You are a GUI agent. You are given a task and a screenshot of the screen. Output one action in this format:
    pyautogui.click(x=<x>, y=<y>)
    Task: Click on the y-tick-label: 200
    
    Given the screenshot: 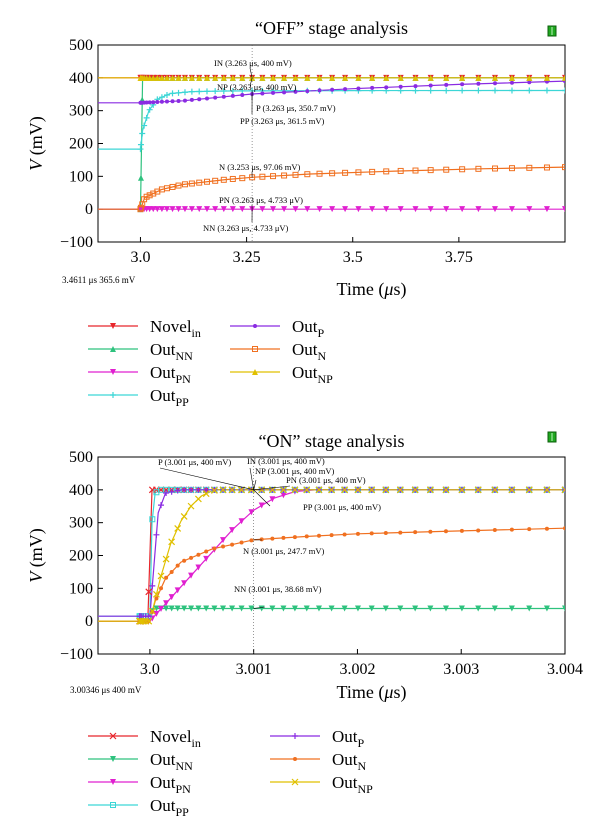 What is the action you would take?
    pyautogui.click(x=81, y=556)
    